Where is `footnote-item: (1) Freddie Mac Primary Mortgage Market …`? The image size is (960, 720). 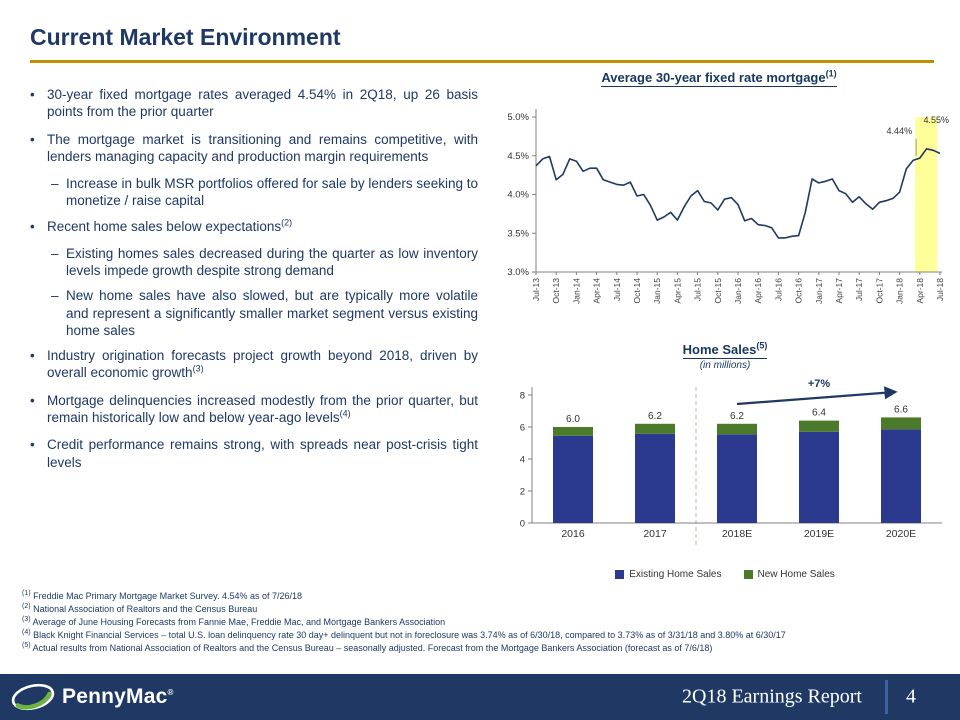 footnote-item: (1) Freddie Mac Primary Mortgage Market … is located at coordinates (486, 596).